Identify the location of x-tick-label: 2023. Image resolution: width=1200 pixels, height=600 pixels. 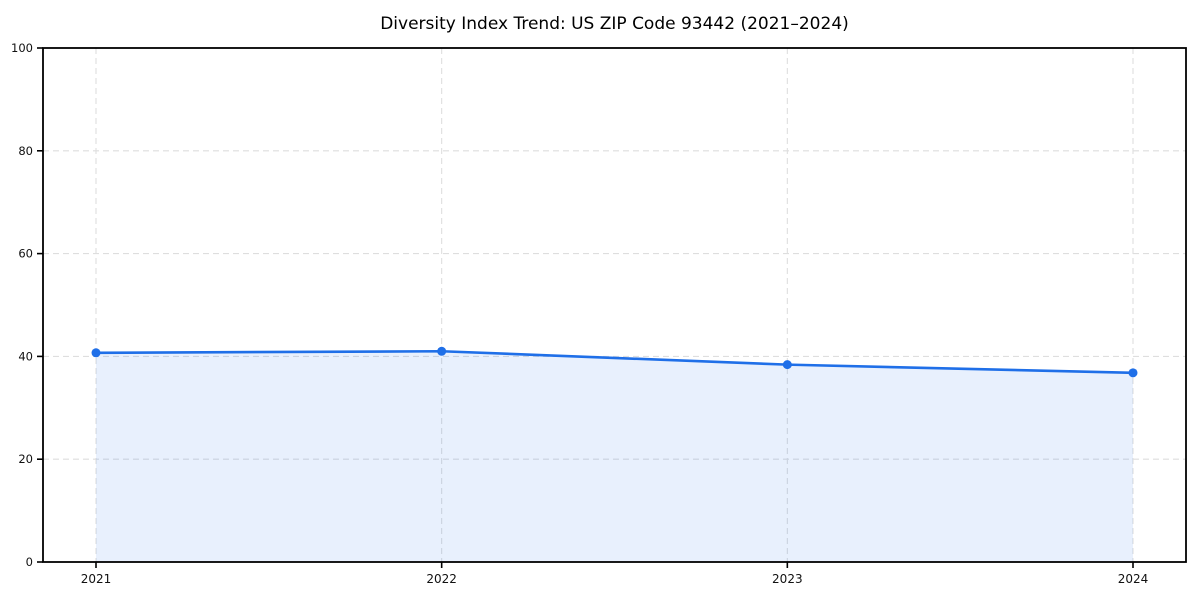
(787, 579).